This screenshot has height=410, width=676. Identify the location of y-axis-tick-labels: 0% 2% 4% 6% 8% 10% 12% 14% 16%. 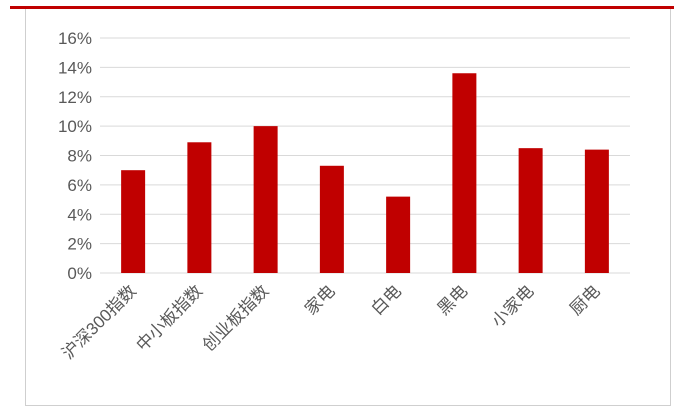
(75, 156).